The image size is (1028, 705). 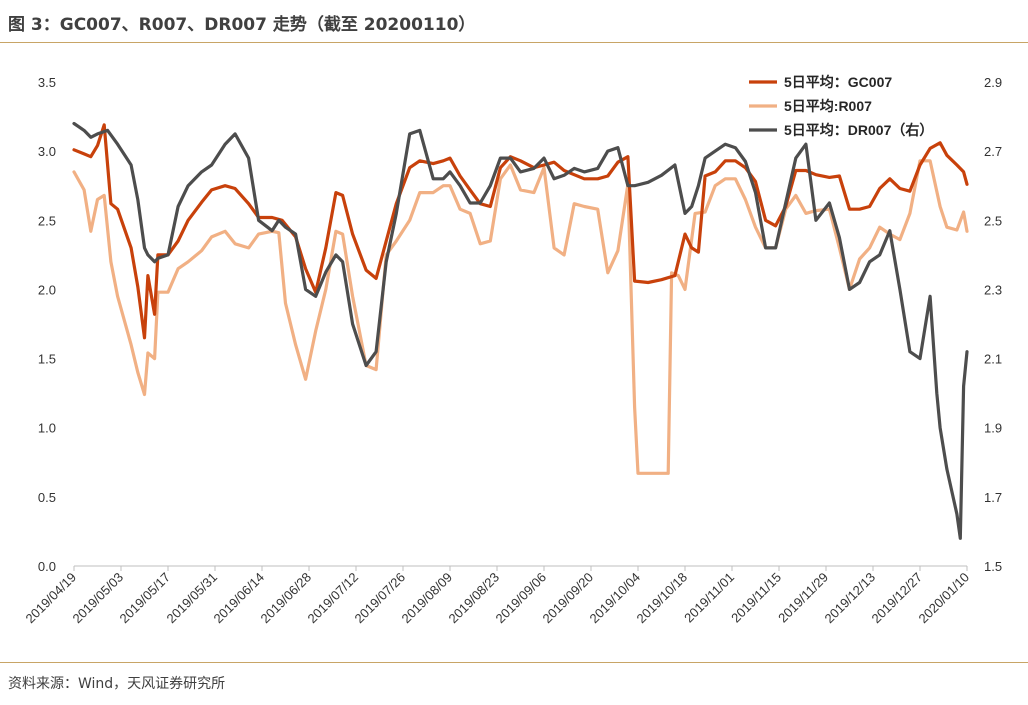 I want to click on right-y-tick-label: 2.5, so click(x=993, y=220).